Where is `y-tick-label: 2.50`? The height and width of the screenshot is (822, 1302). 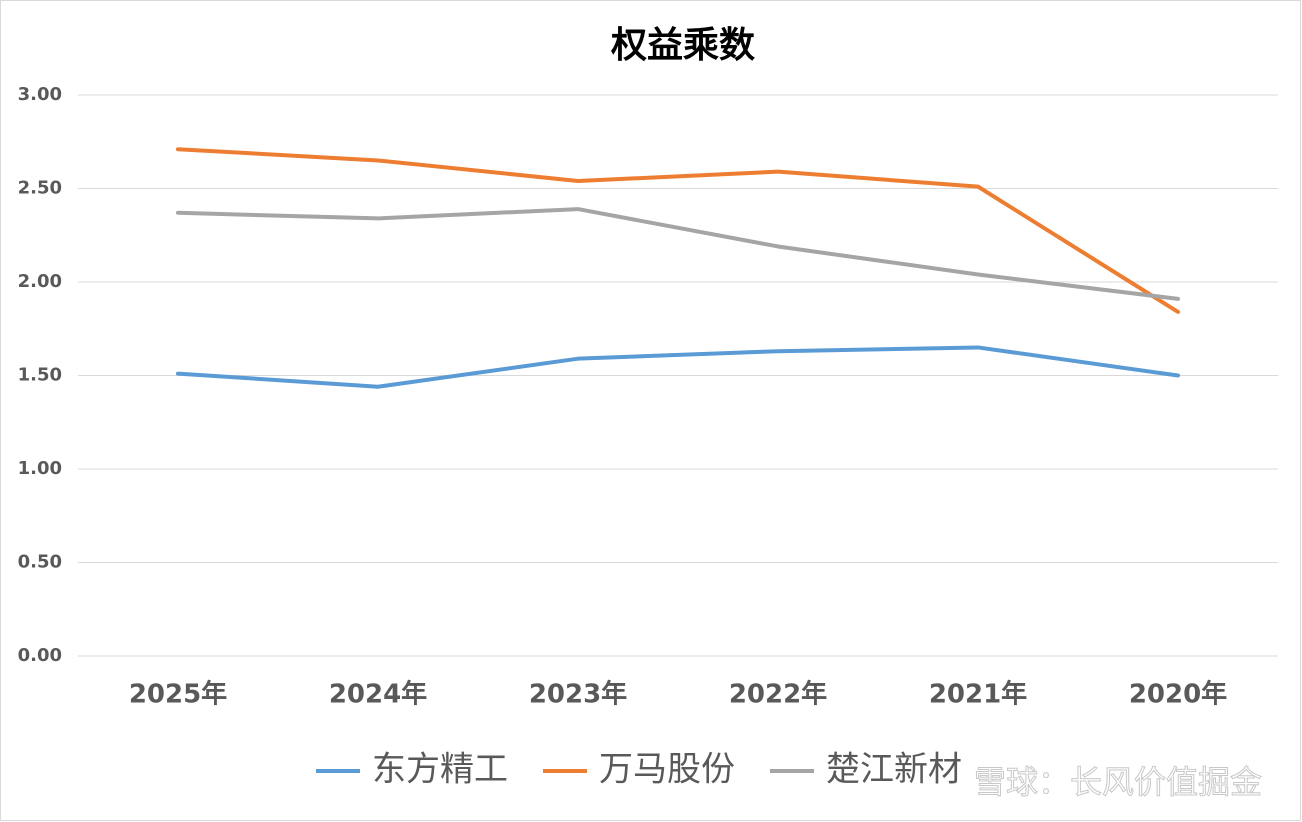 y-tick-label: 2.50 is located at coordinates (40, 188).